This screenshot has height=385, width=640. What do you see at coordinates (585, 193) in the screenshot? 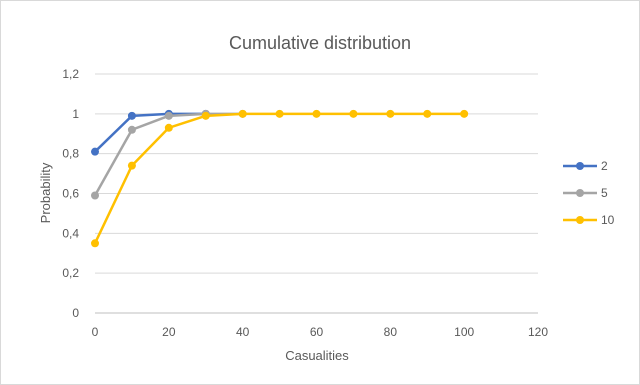
I see `legend-item: 5` at bounding box center [585, 193].